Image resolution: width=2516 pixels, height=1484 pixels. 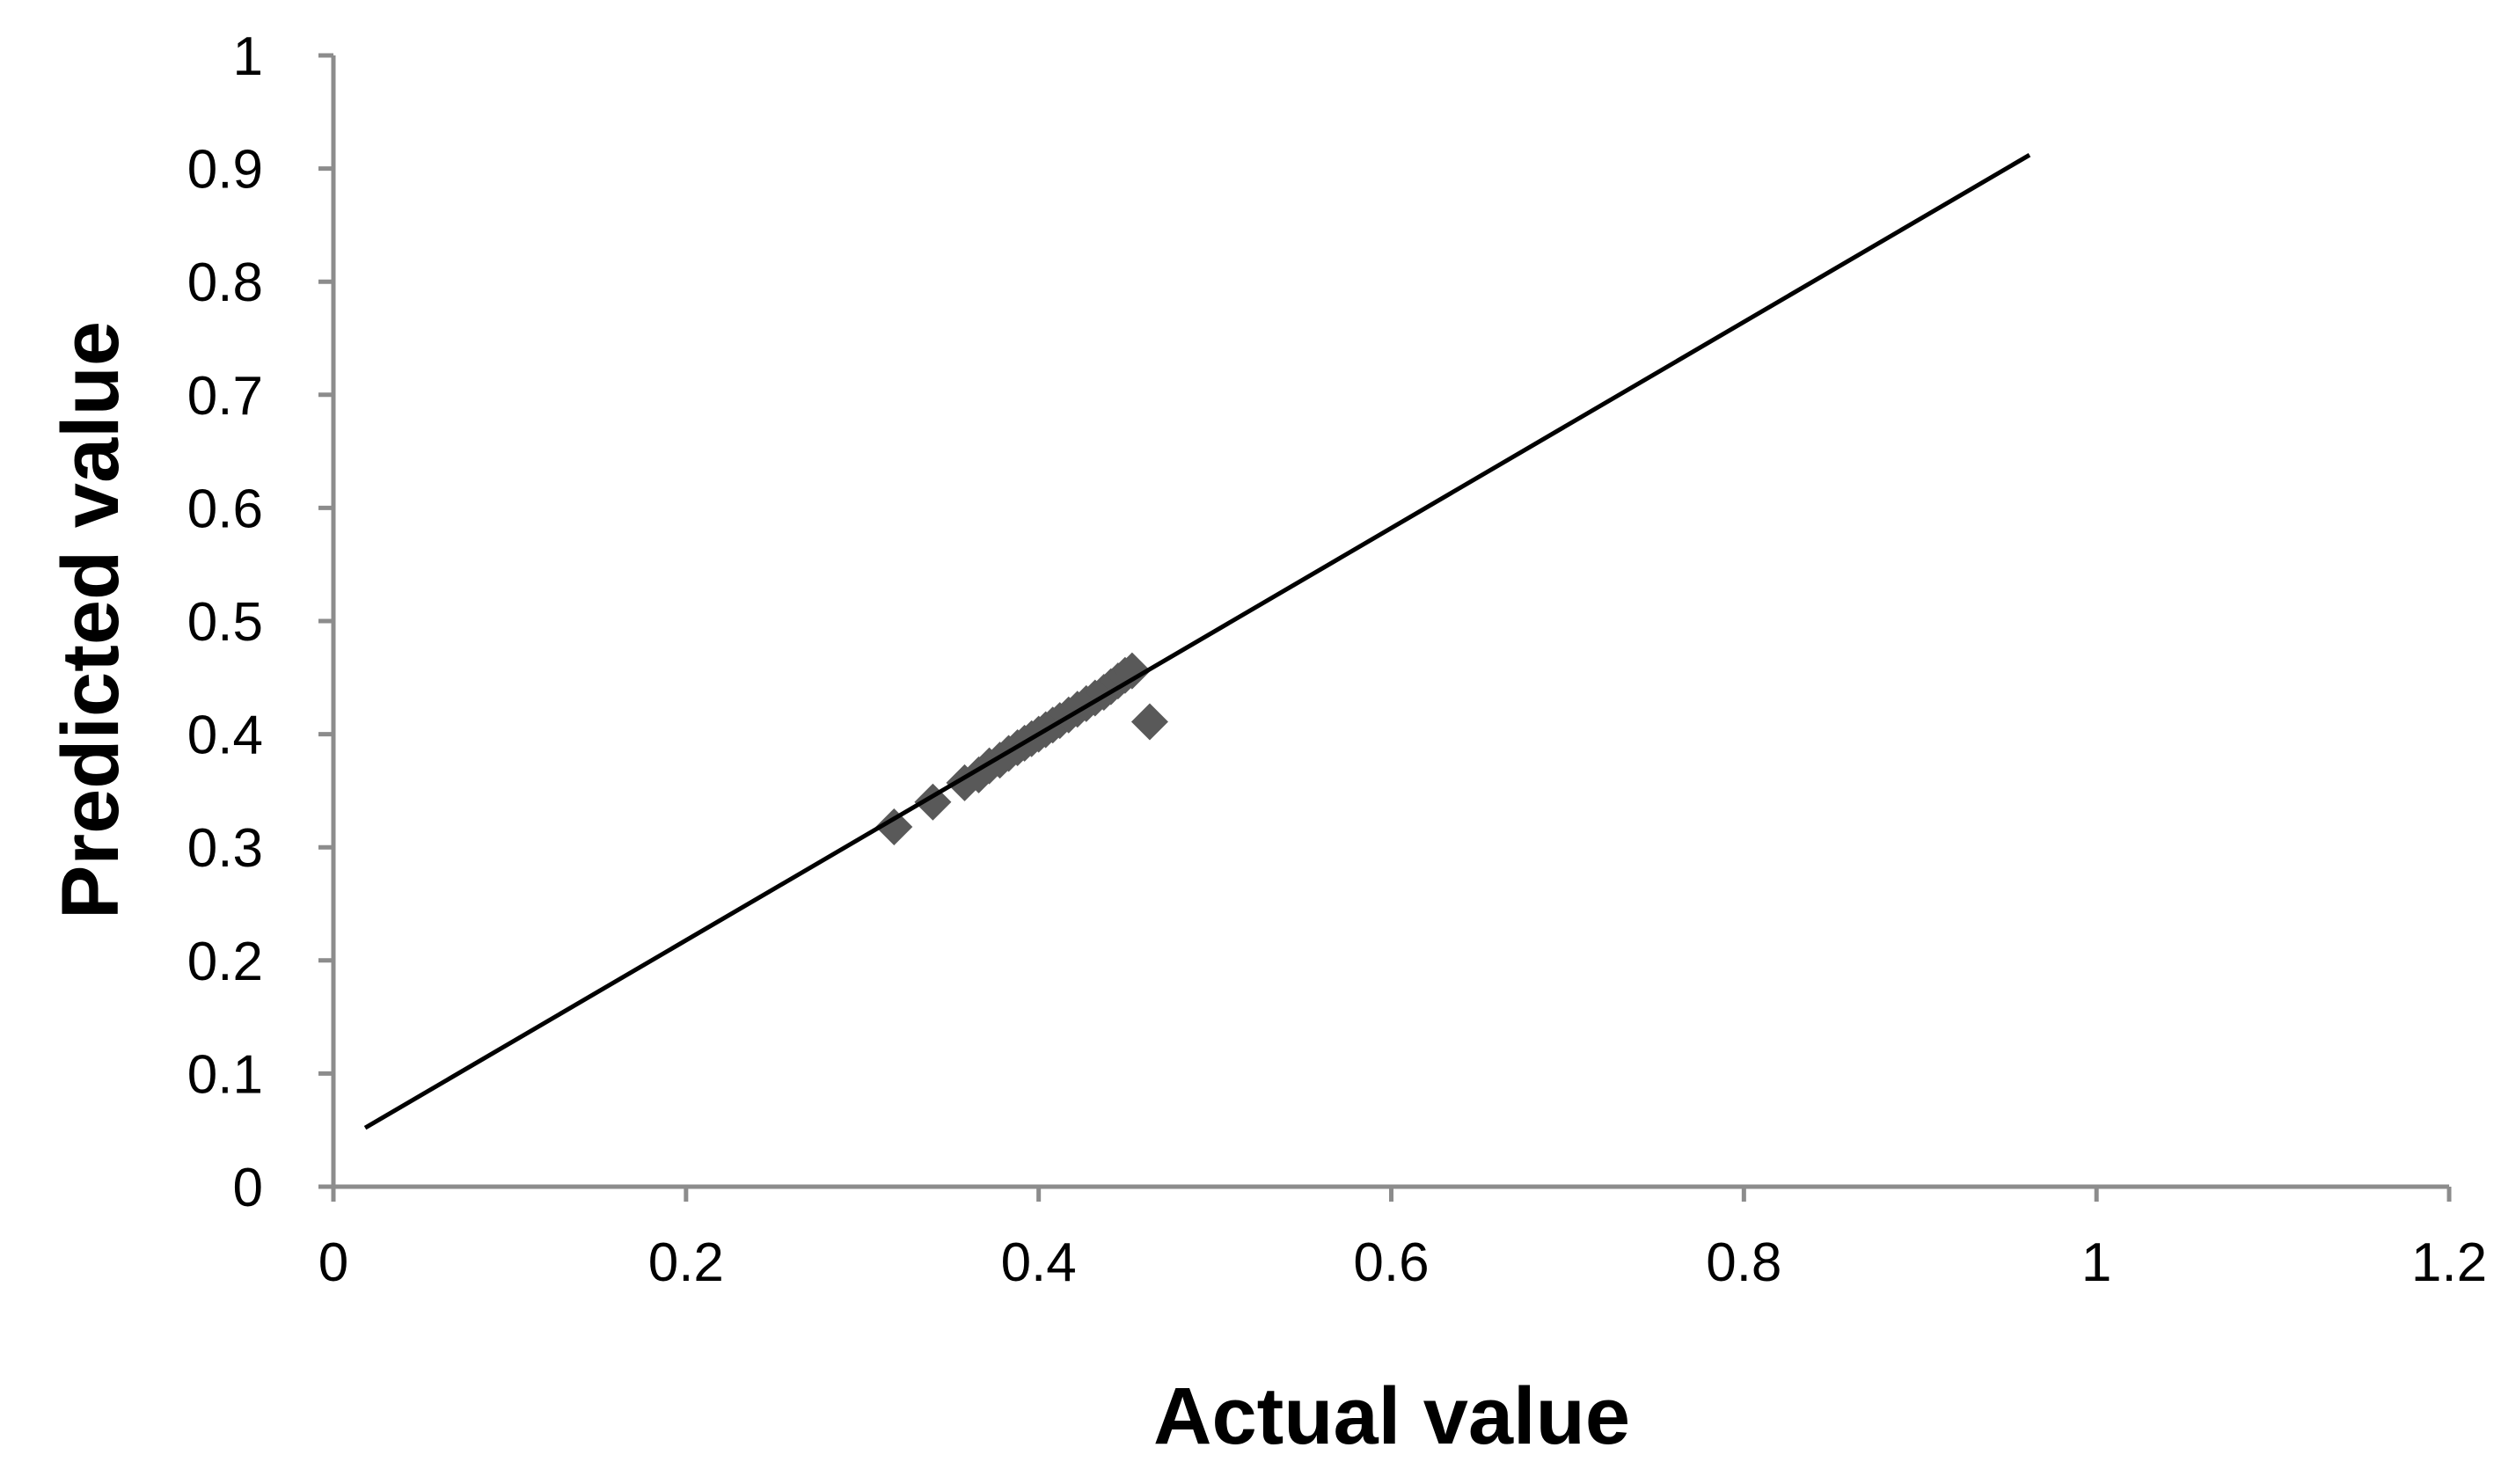 I want to click on data-series, so click(x=1022, y=749).